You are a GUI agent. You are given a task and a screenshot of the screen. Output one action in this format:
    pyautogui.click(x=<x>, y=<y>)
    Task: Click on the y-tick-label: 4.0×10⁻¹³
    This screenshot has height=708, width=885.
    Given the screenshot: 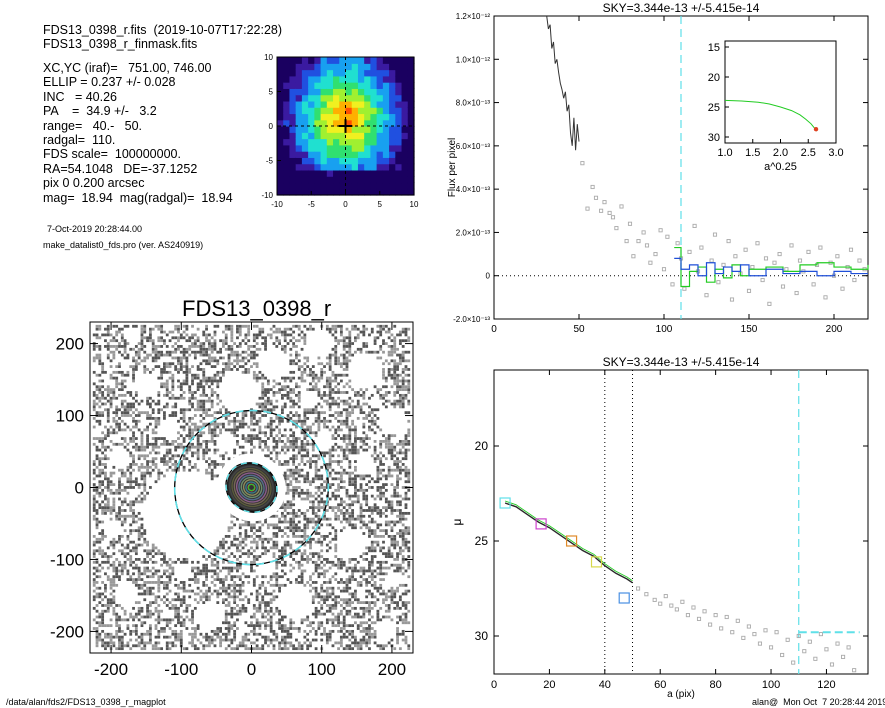 What is the action you would take?
    pyautogui.click(x=473, y=189)
    